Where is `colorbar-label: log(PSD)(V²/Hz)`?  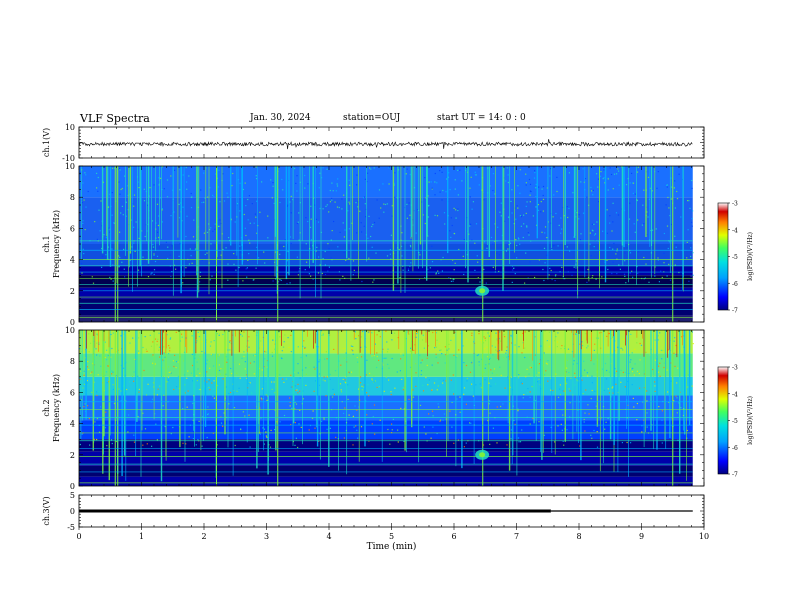
colorbar-label: log(PSD)(V²/Hz) is located at coordinates (750, 420).